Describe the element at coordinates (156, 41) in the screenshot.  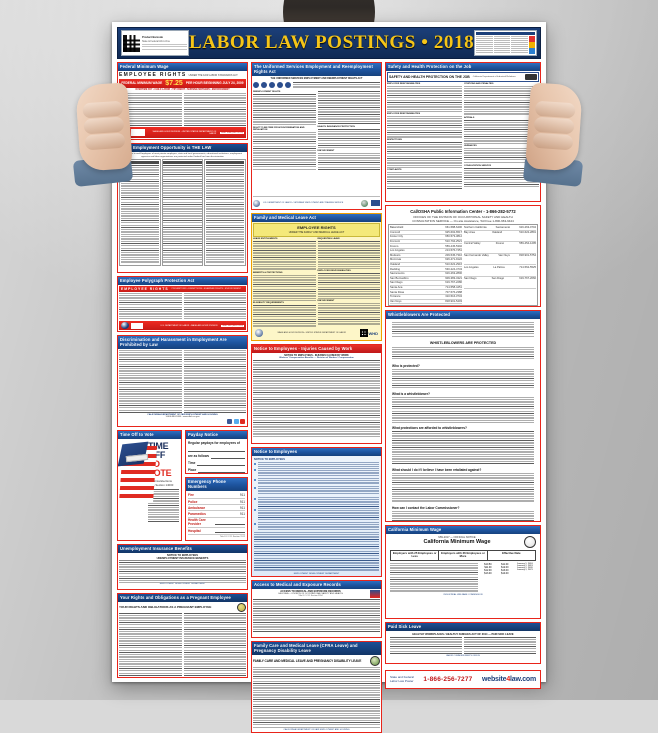
I see `barcode-sub: State & Federal All-In-One` at that location.